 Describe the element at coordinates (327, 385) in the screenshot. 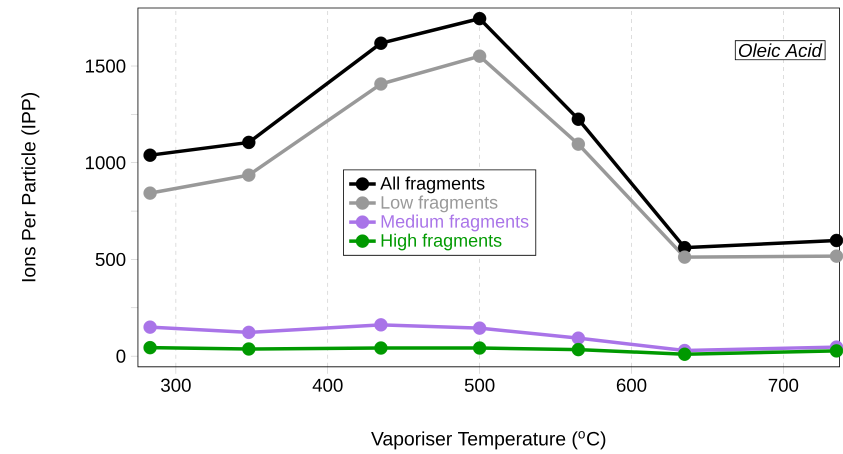

I see `x-tick-label: 400` at that location.